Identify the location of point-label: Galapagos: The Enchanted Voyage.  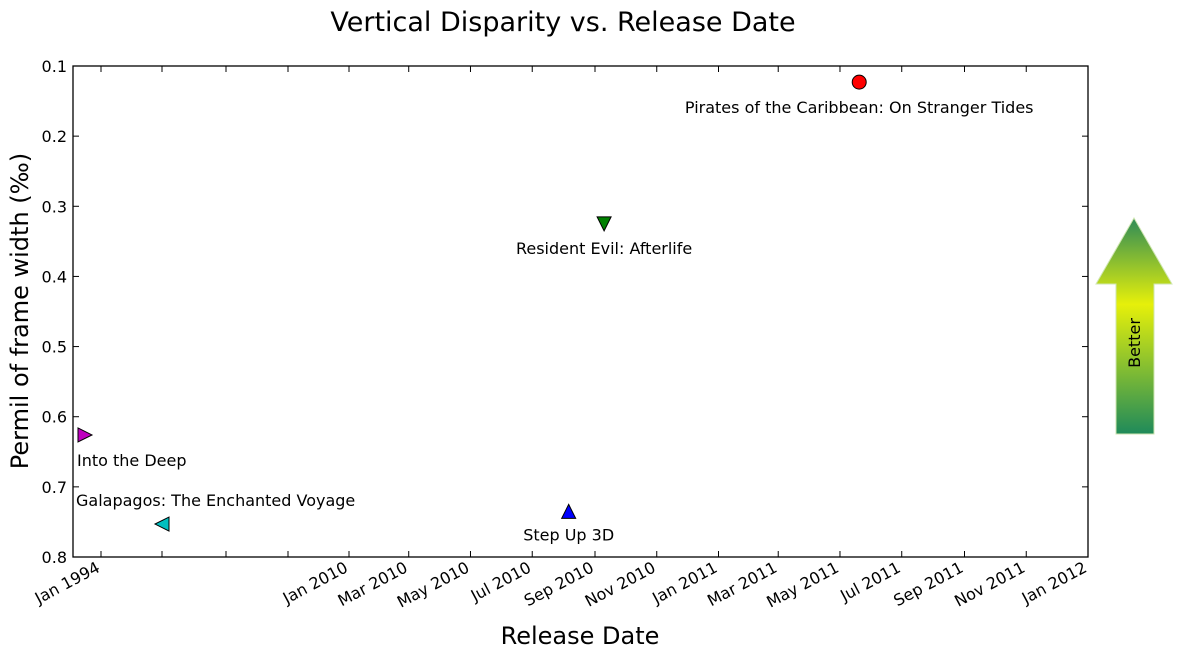
(215, 500).